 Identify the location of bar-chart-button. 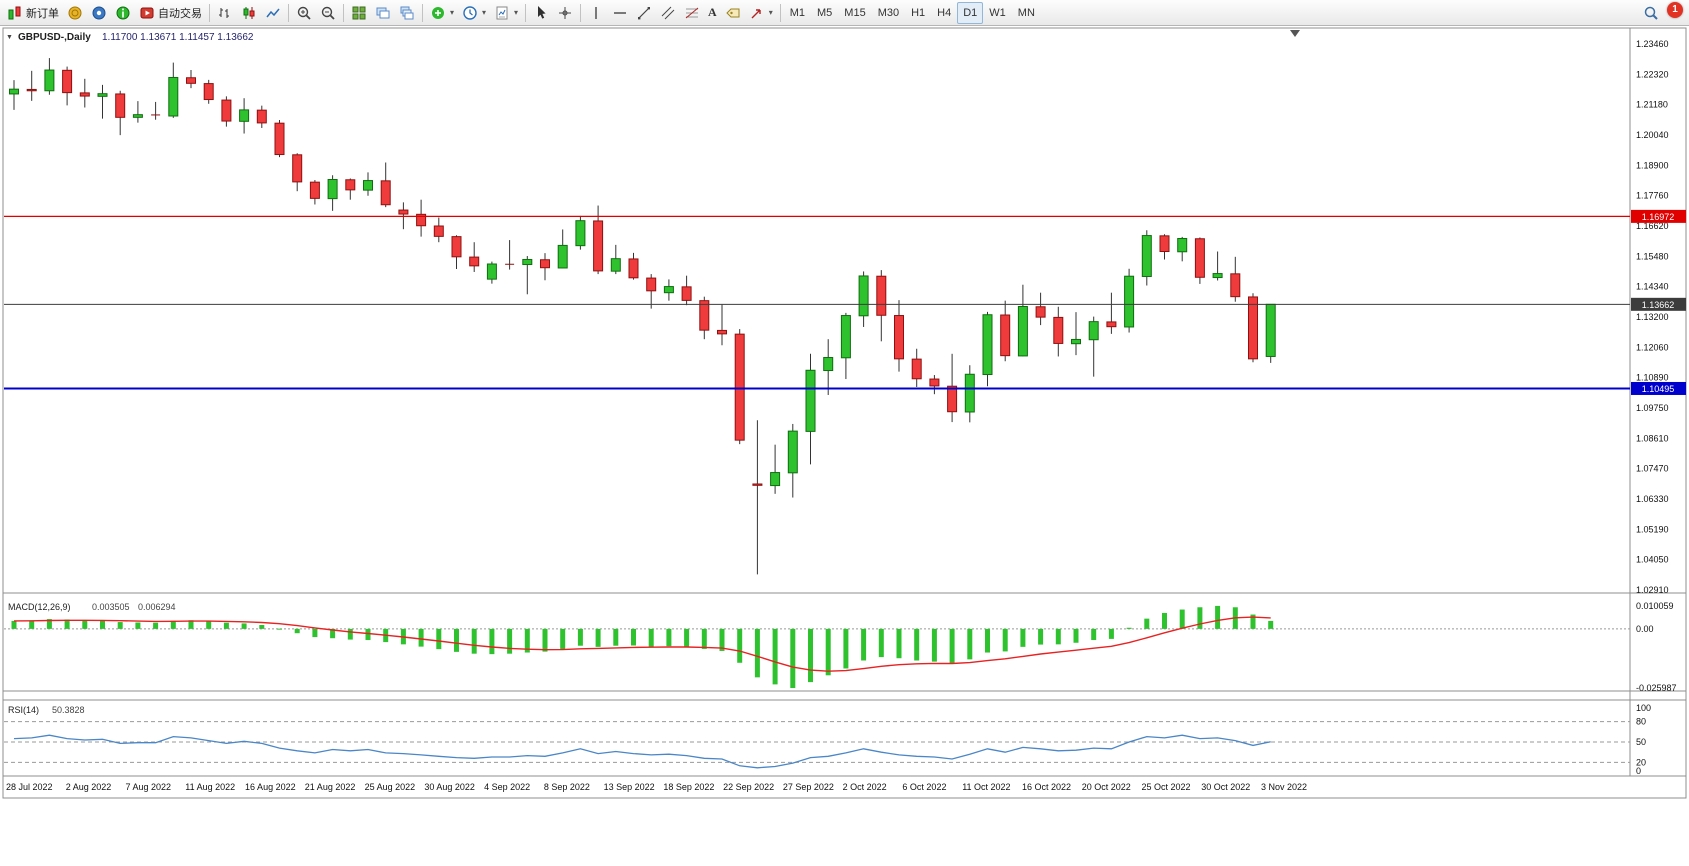
(225, 13).